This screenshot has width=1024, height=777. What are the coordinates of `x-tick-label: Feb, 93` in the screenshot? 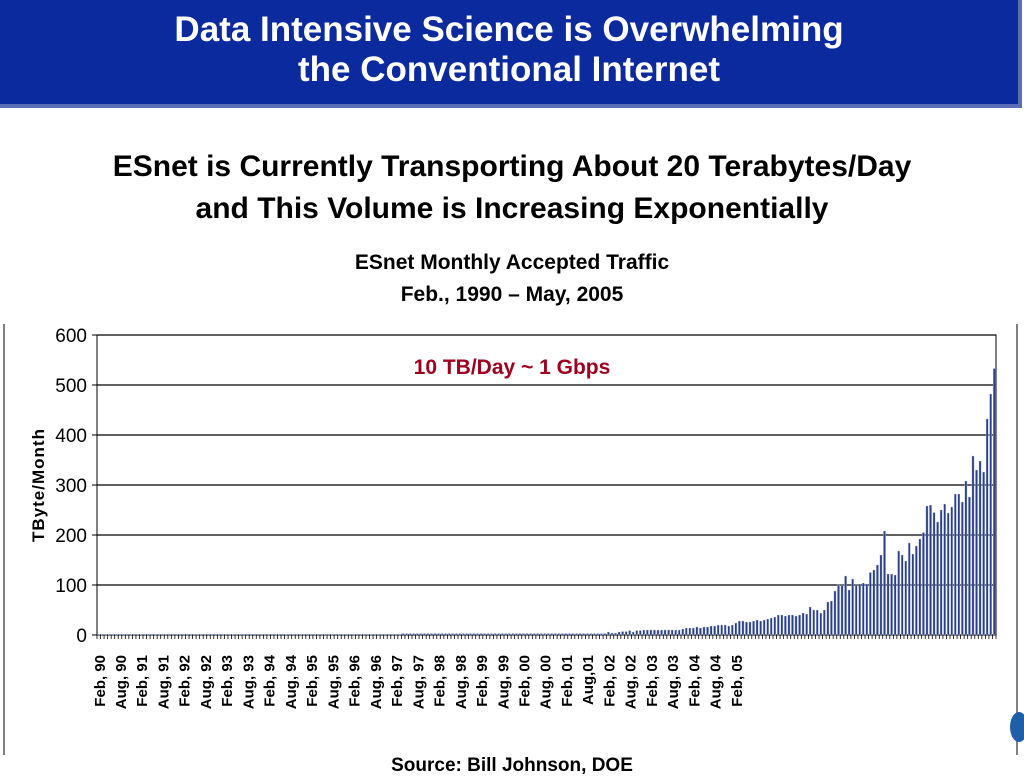 It's located at (227, 681).